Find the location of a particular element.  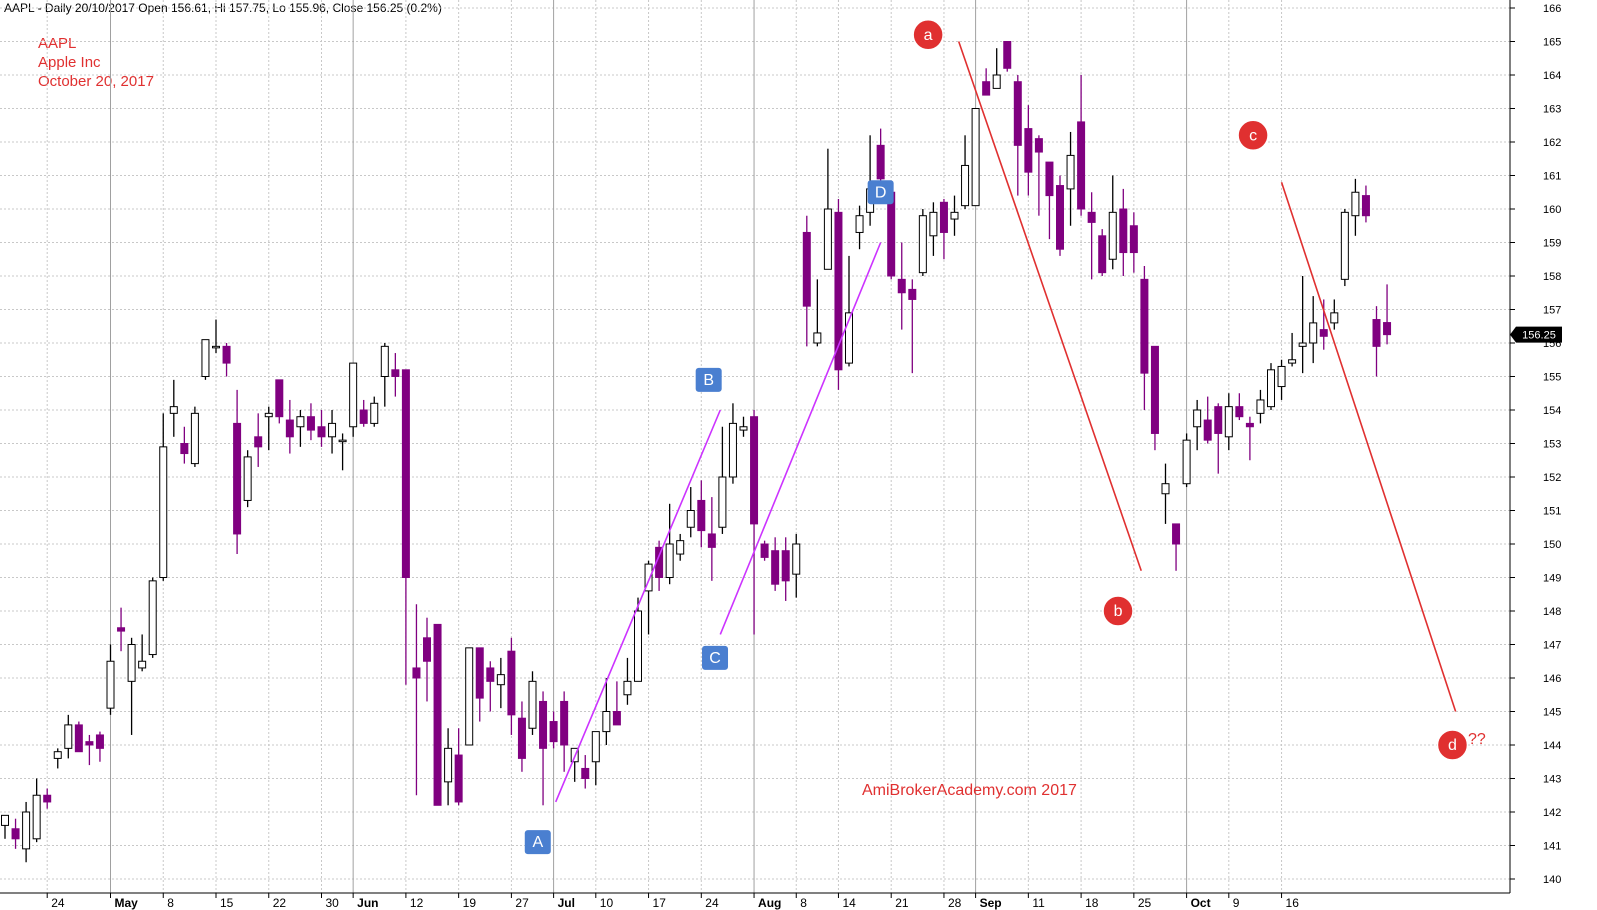

trend-line-c-d is located at coordinates (1368, 446).